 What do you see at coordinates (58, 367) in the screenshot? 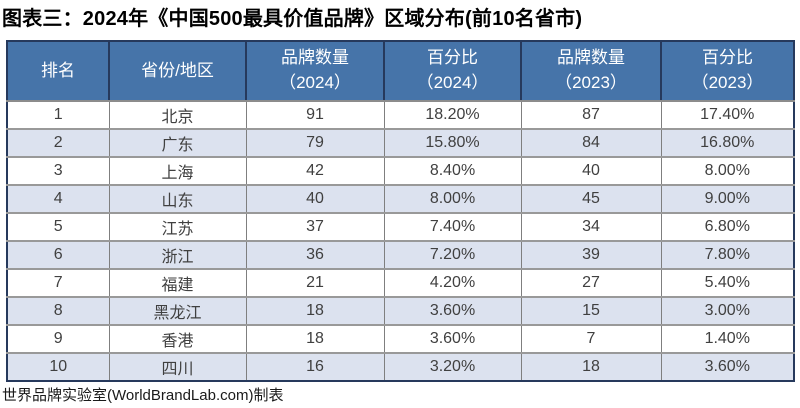
I see `table-cell: 10` at bounding box center [58, 367].